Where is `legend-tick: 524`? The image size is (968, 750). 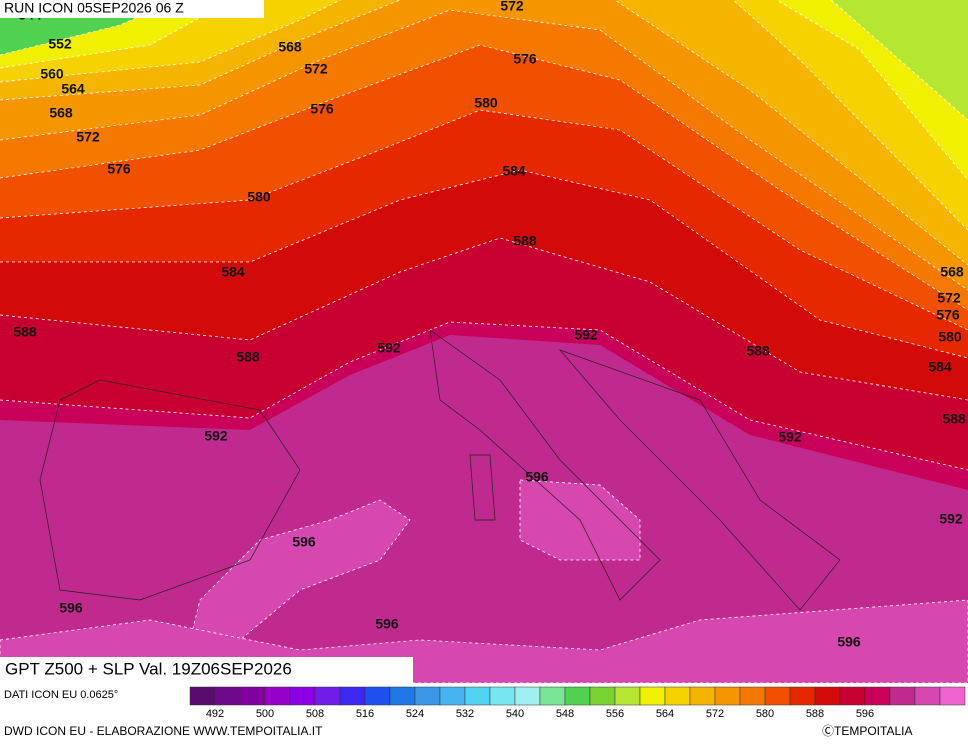
legend-tick: 524 is located at coordinates (415, 714).